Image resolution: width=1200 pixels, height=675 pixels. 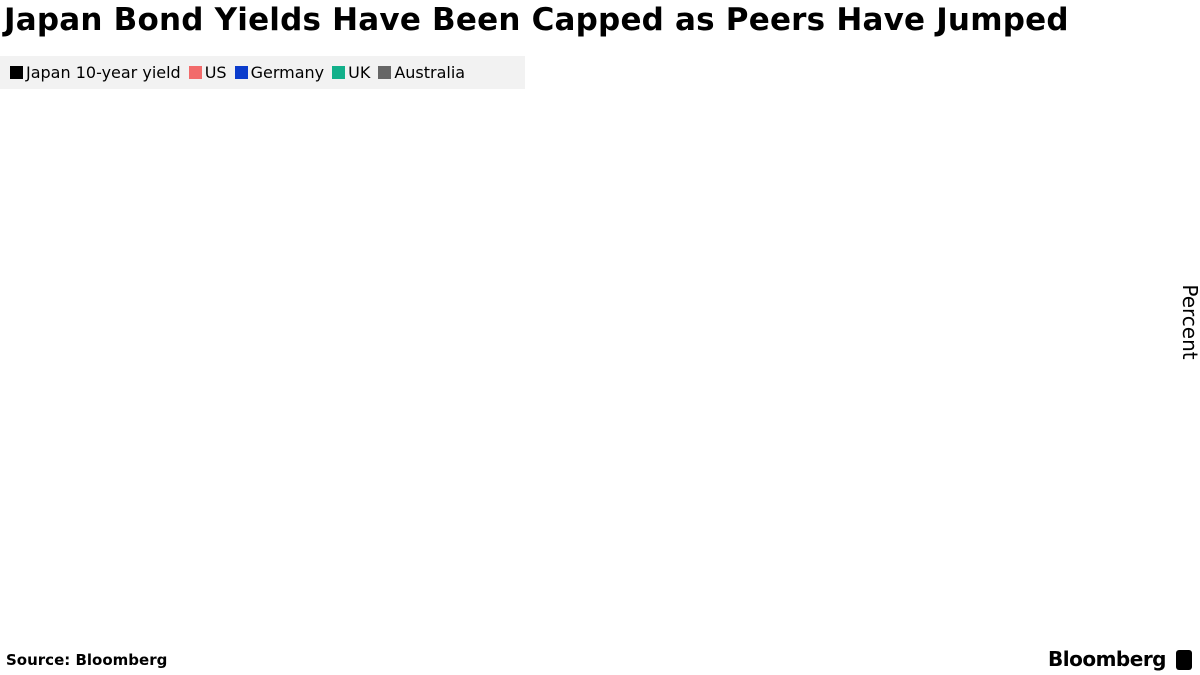 I want to click on y-tick-label: 3, so click(x=1148, y=229).